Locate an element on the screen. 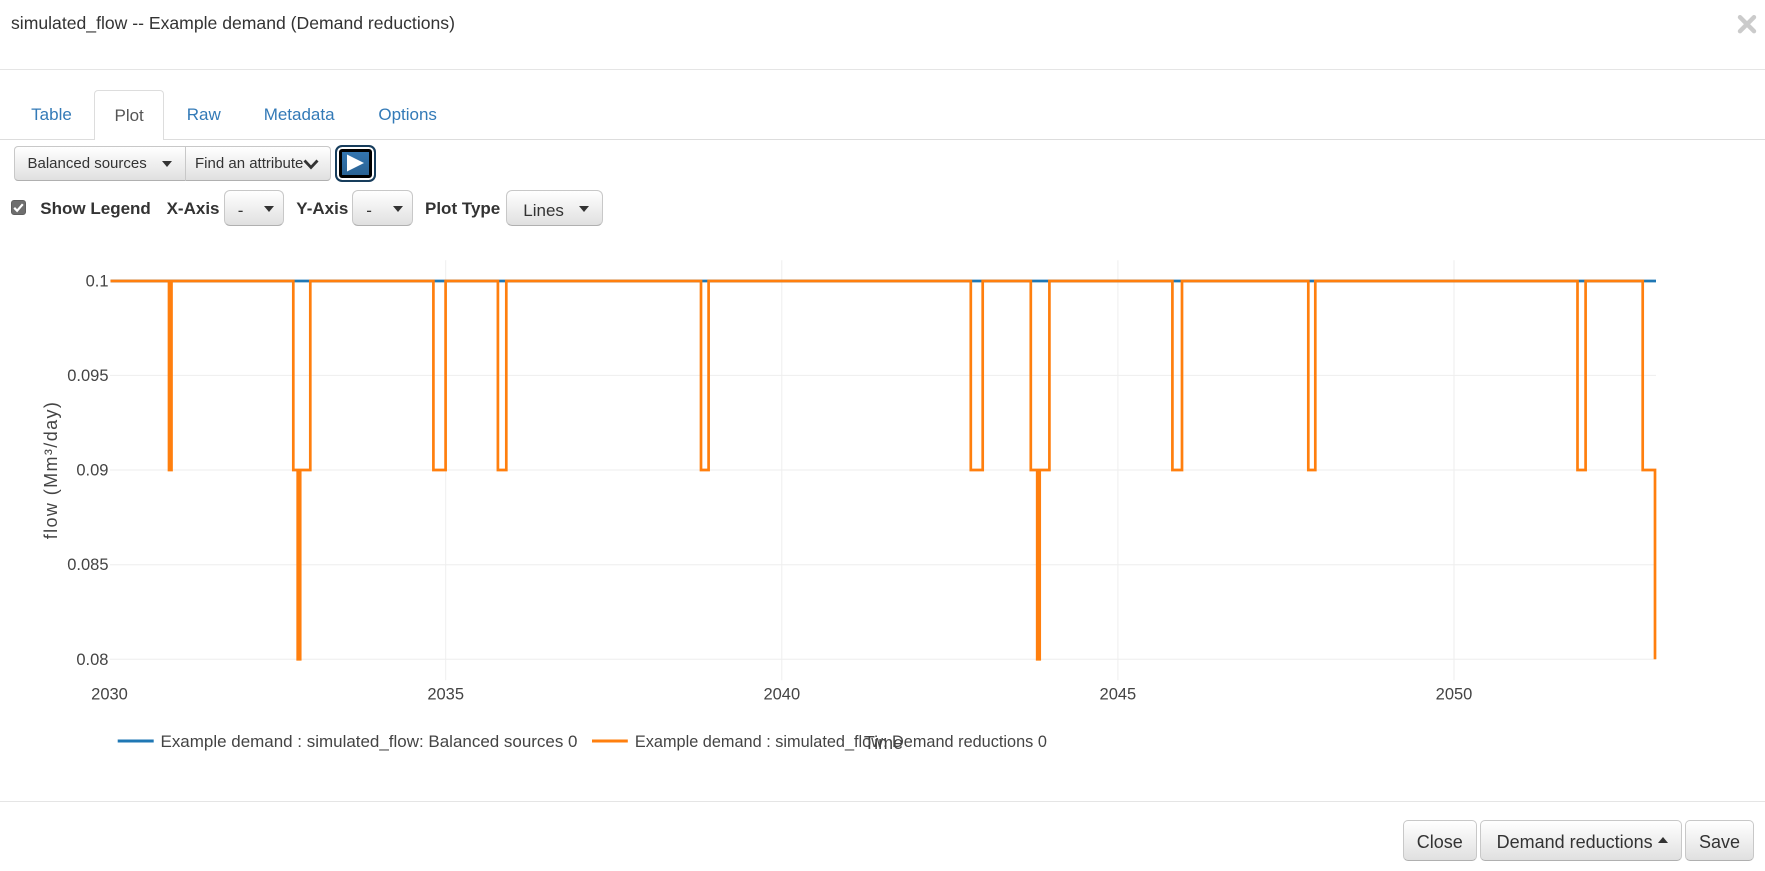 The image size is (1765, 871). svg-text: 2030 is located at coordinates (109, 695).